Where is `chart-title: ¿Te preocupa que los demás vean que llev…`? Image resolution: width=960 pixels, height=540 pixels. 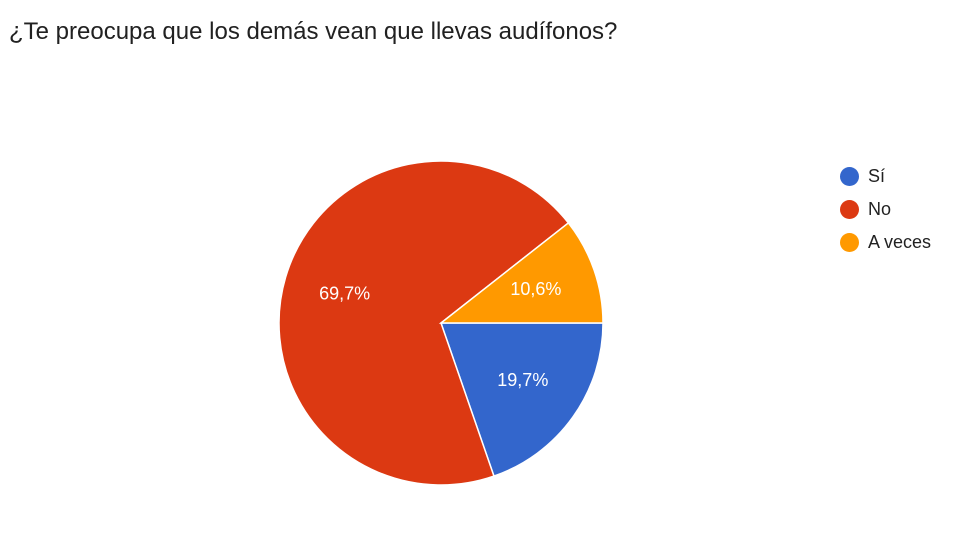
chart-title: ¿Te preocupa que los demás vean que llev… is located at coordinates (313, 31).